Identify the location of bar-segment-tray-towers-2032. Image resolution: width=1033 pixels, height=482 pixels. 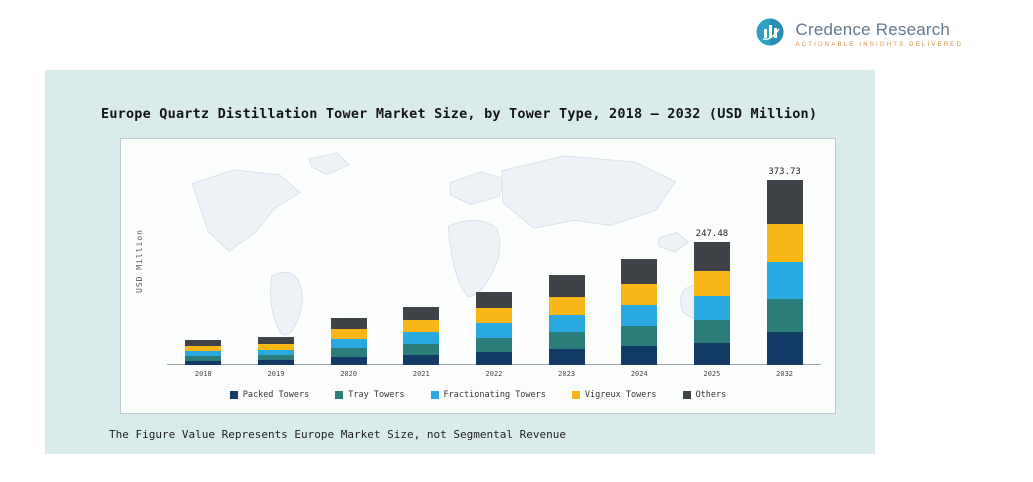
(784, 315).